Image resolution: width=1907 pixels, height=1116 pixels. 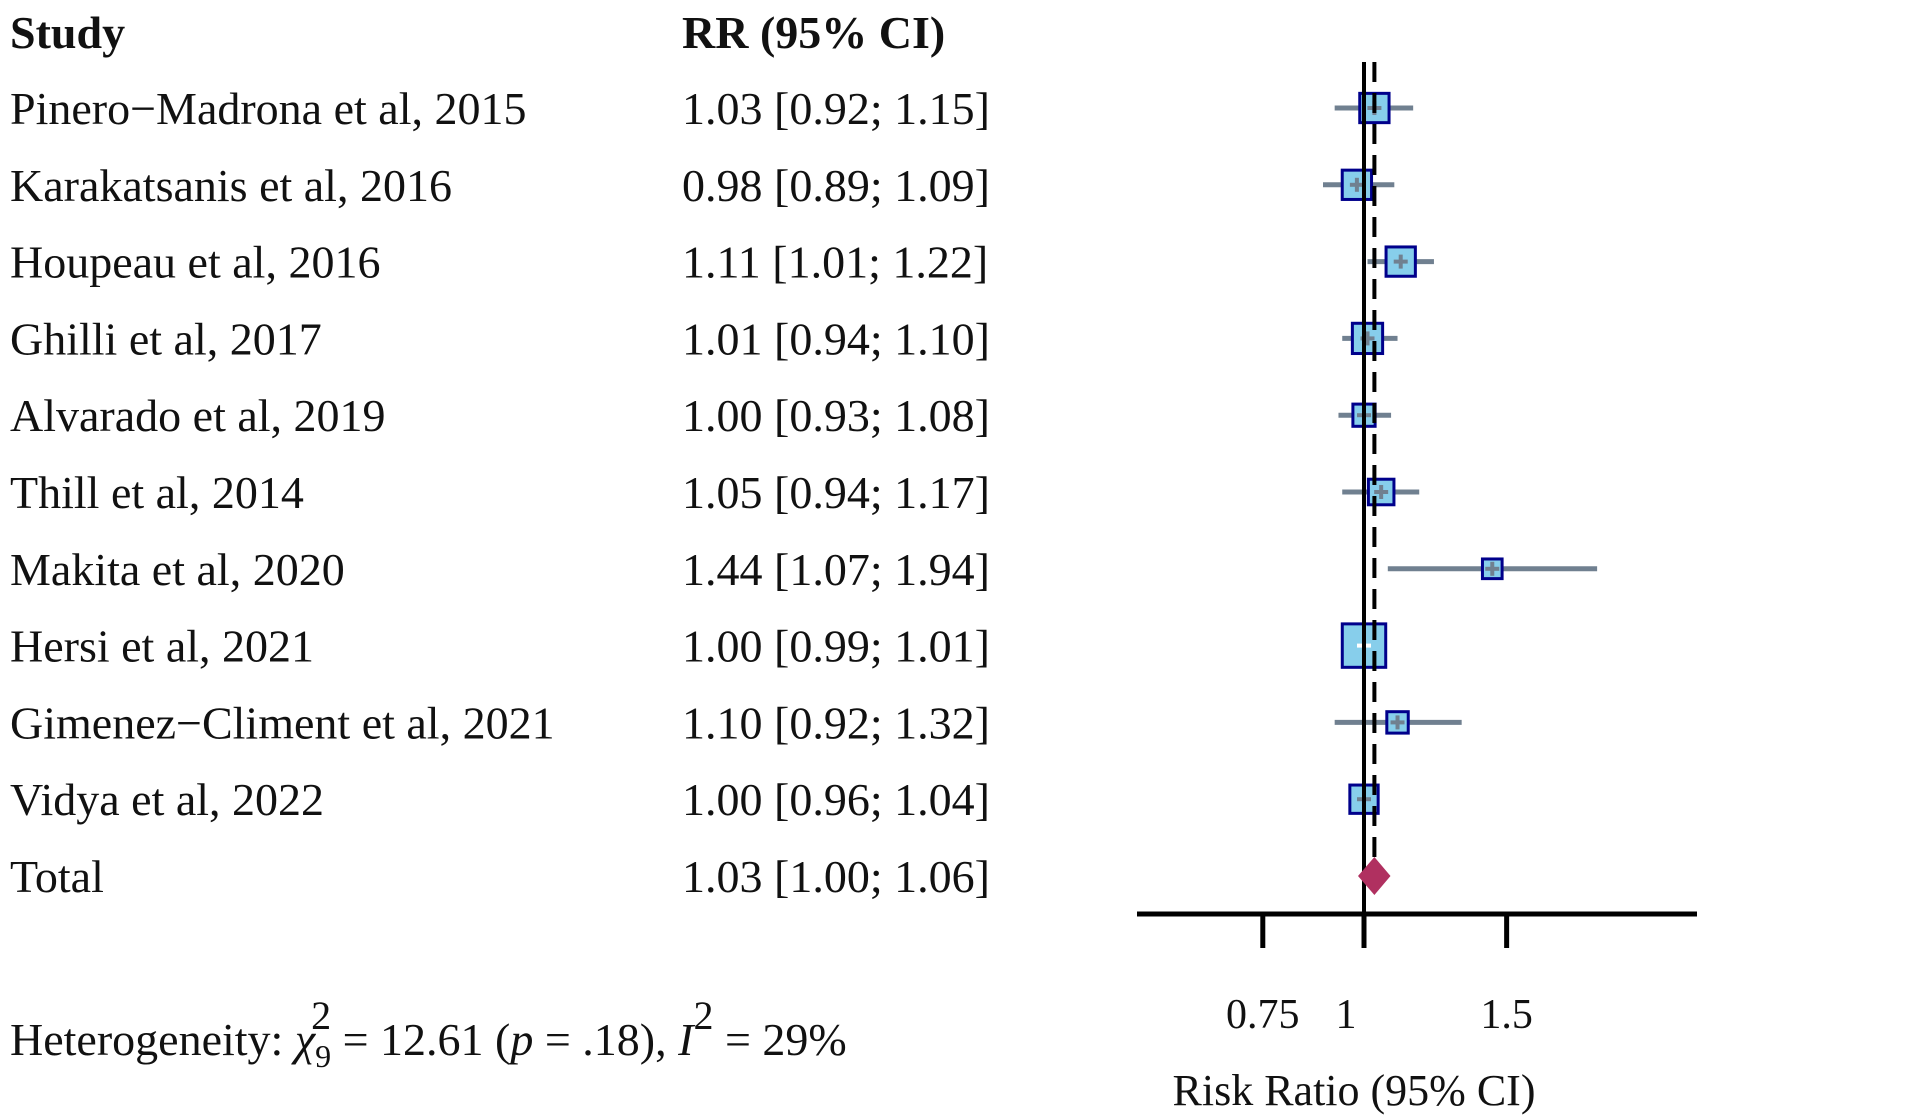 I want to click on study-estimate: 1.01 [0.94; 1.10], so click(x=836, y=338).